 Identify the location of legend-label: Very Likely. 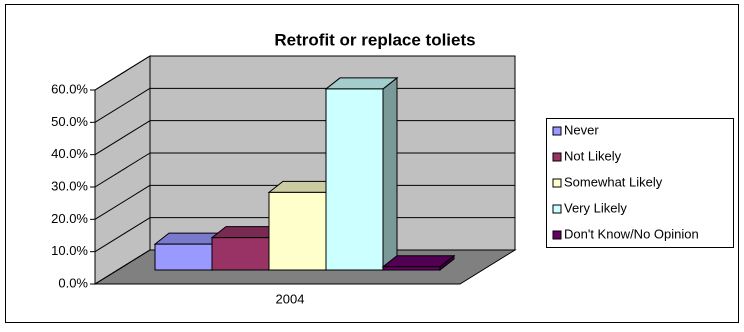
(595, 207).